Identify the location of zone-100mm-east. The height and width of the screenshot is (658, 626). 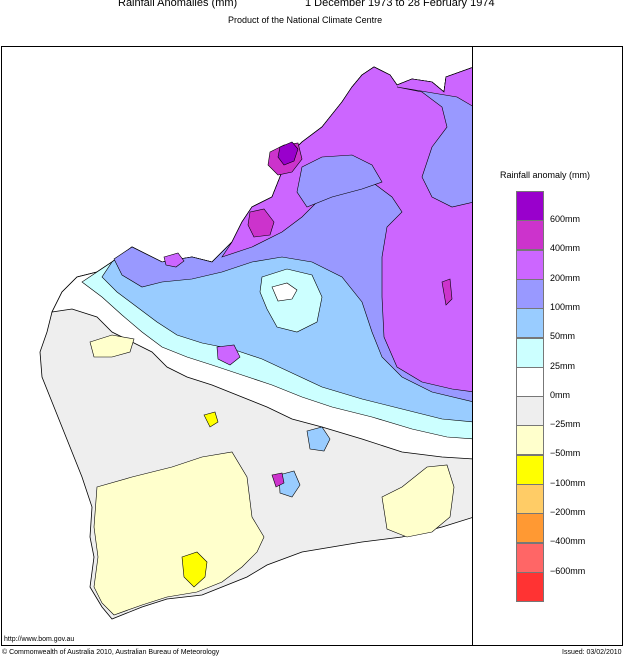
(434, 147).